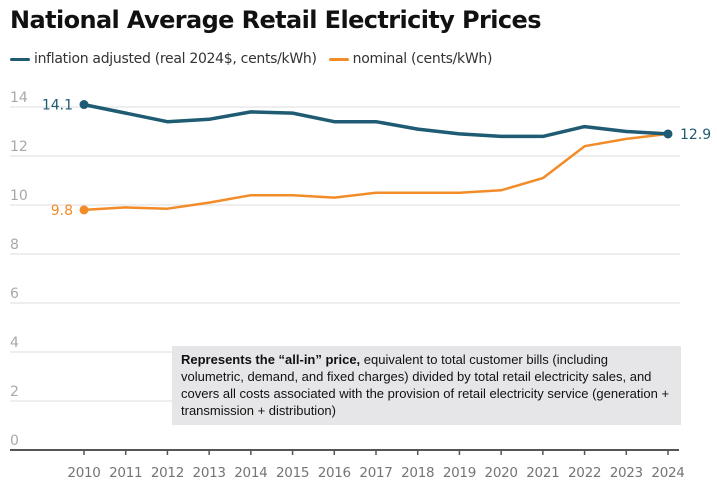 Image resolution: width=717 pixels, height=493 pixels. Describe the element at coordinates (14, 245) in the screenshot. I see `y-tick-label: 8` at that location.